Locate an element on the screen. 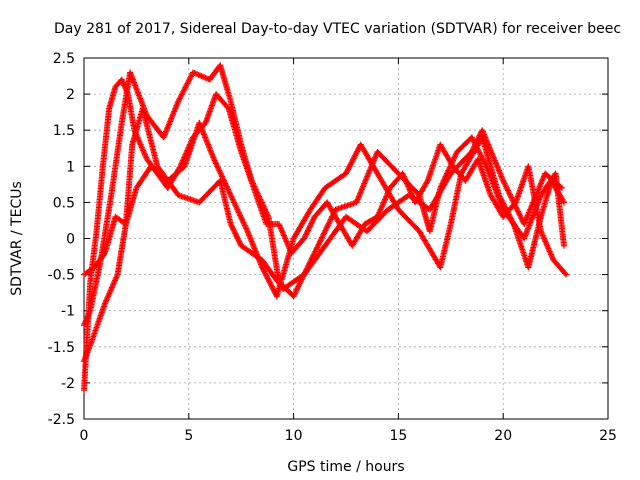 The width and height of the screenshot is (640, 480). x-tick-label: 20 is located at coordinates (503, 436).